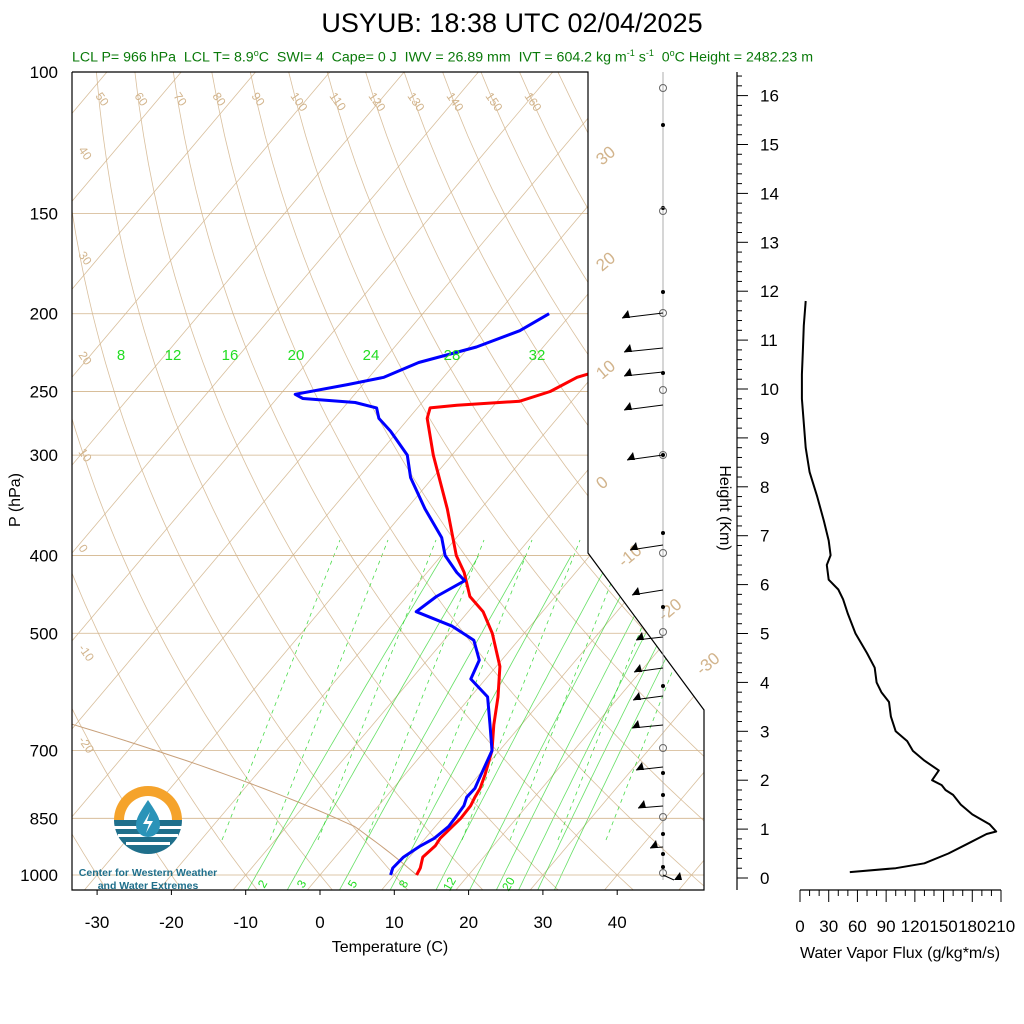  I want to click on ivt-value: IVT = 604.2 kg m, so click(572, 57).